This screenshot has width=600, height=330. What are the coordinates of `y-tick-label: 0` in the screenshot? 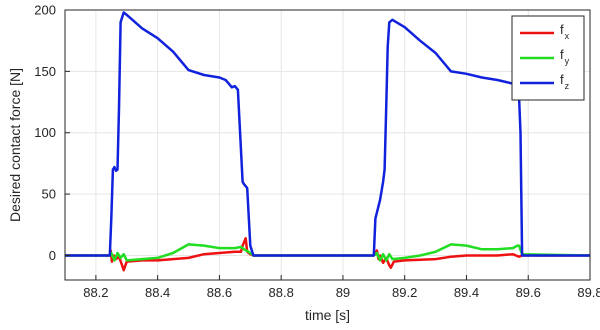 It's located at (52, 255).